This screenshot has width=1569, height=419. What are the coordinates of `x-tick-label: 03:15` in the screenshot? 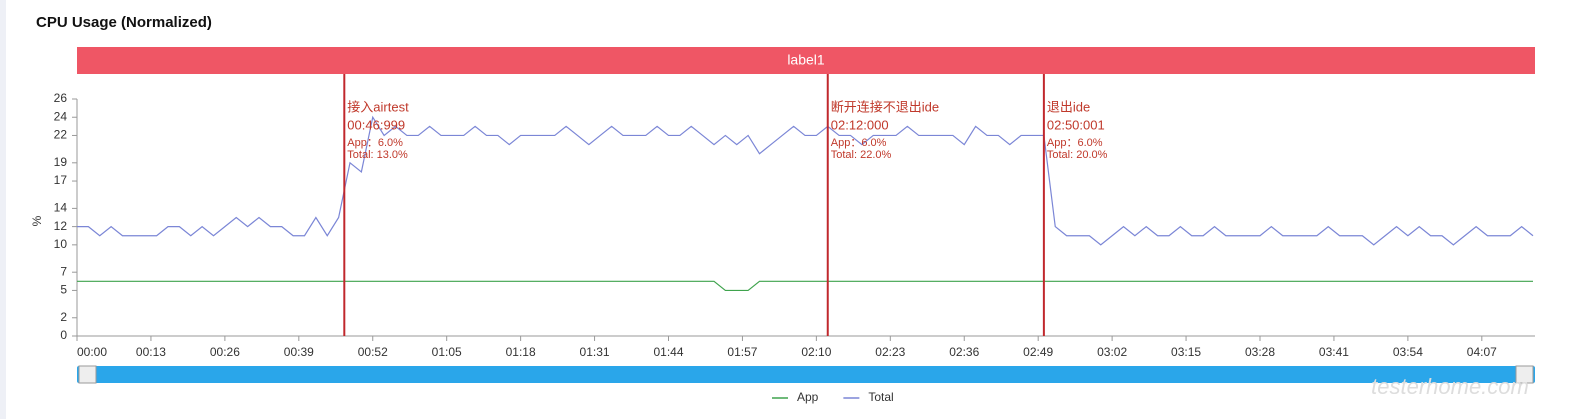 It's located at (1186, 352).